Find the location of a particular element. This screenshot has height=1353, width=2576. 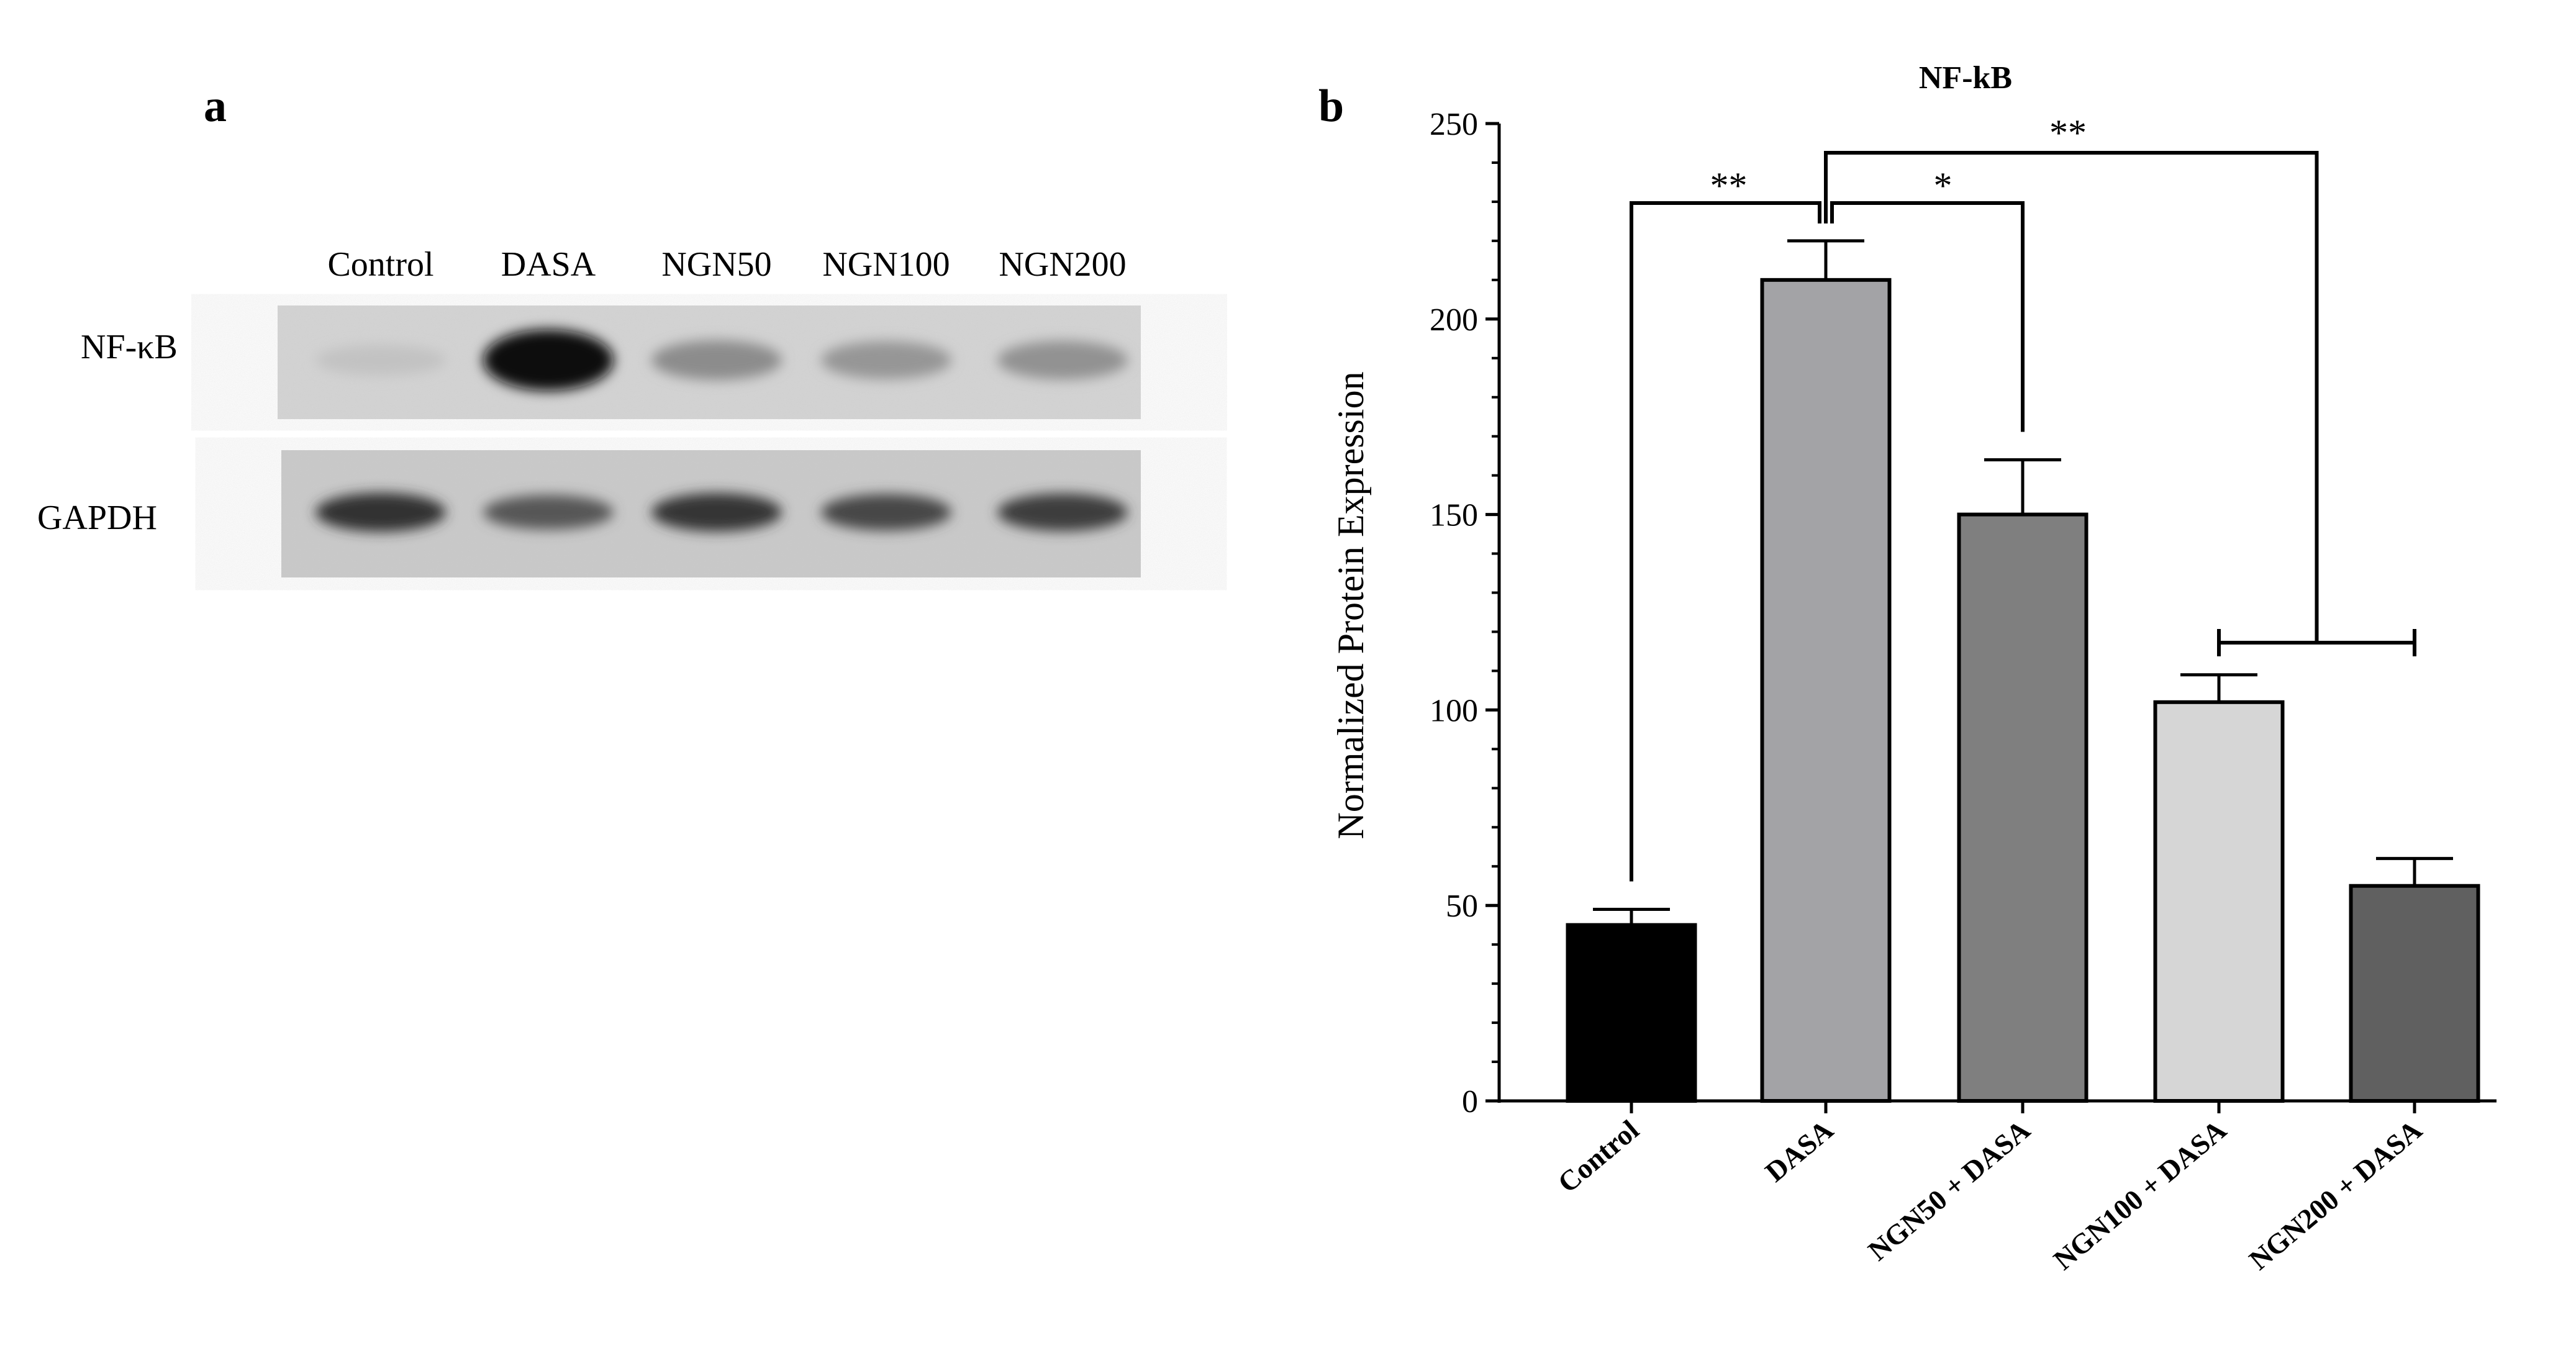

blot-nfkb is located at coordinates (709, 362).